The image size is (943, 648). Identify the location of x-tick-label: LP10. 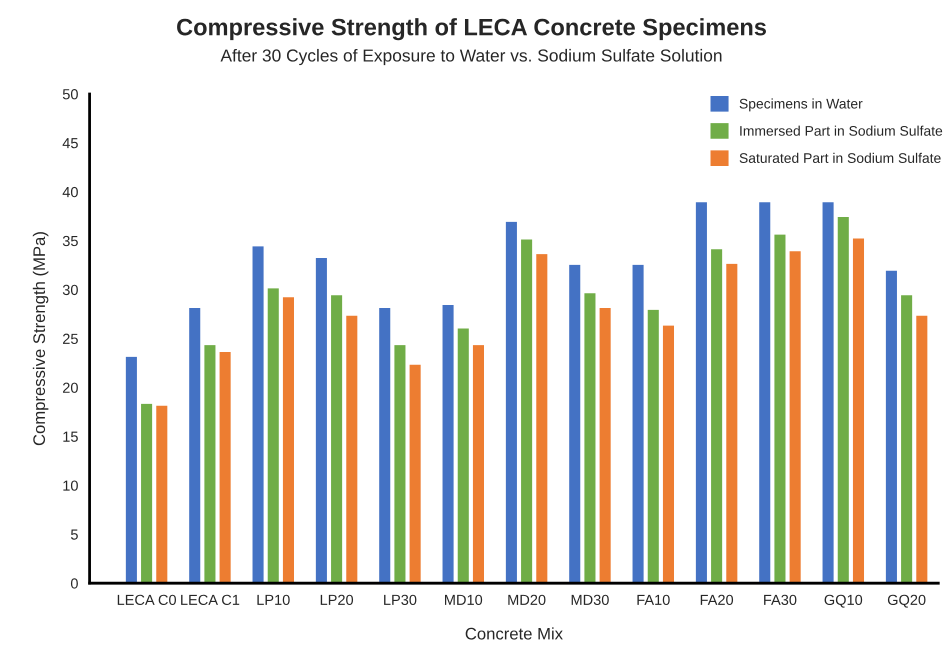
(273, 600).